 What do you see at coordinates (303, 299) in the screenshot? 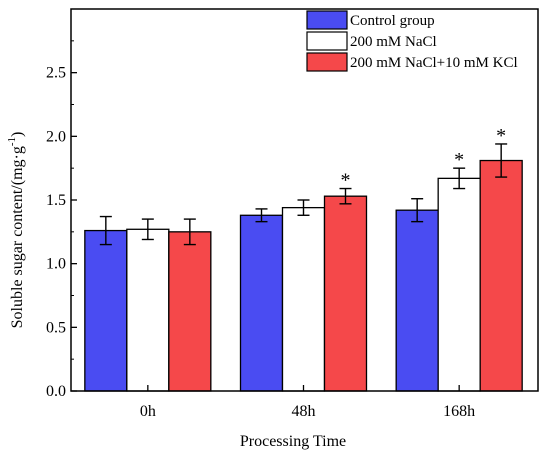
I see `bar-200-mm-nacl-48h` at bounding box center [303, 299].